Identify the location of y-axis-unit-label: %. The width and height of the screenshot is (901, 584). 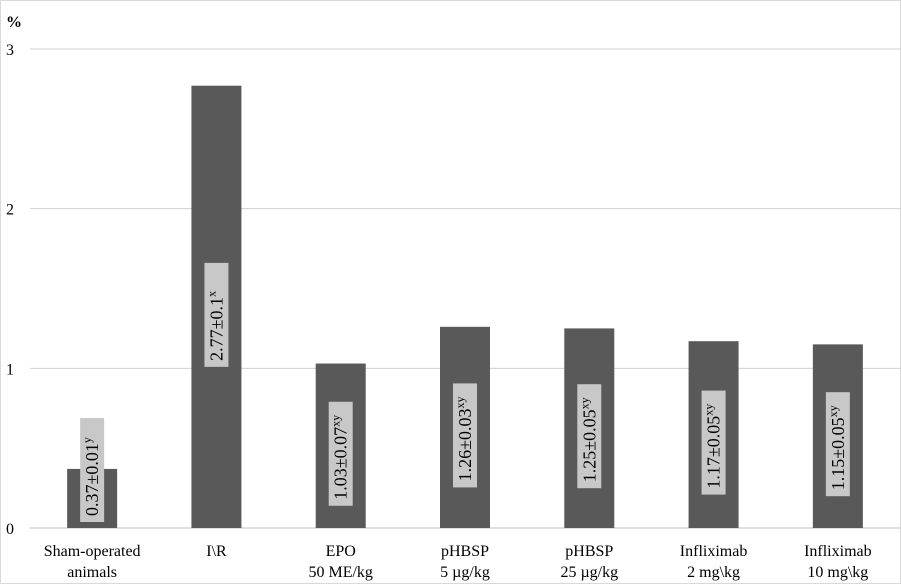
(14, 22).